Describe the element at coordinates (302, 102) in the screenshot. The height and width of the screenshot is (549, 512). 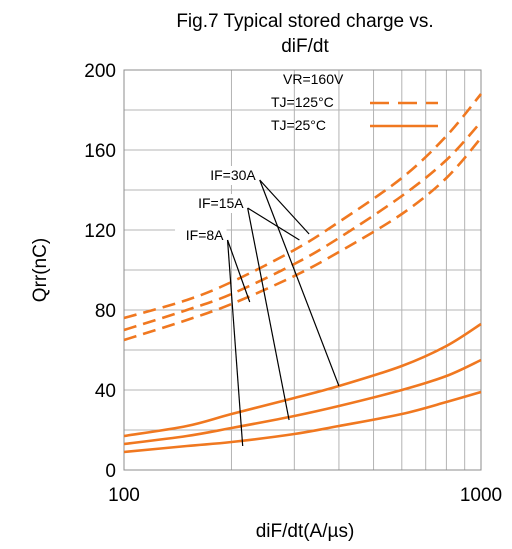
I see `legend-label-tj125: TJ=125°C` at that location.